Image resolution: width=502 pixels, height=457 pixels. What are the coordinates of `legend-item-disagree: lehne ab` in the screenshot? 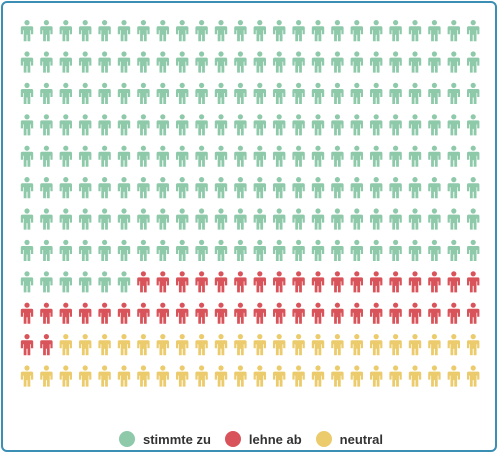 It's located at (263, 439).